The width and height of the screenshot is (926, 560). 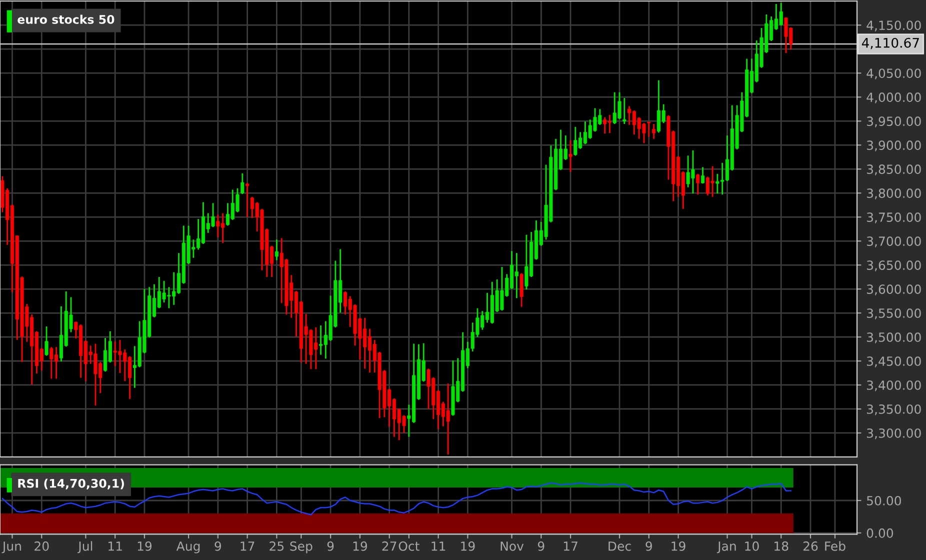 What do you see at coordinates (810, 546) in the screenshot?
I see `x-tick-label: 26` at bounding box center [810, 546].